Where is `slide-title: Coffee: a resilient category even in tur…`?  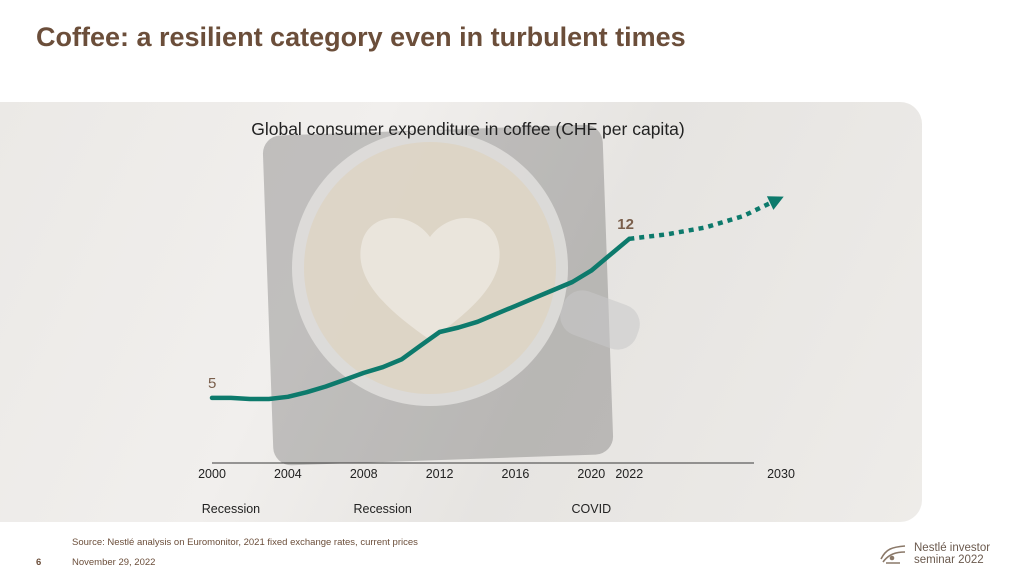
slide-title: Coffee: a resilient category even in tur… is located at coordinates (361, 37).